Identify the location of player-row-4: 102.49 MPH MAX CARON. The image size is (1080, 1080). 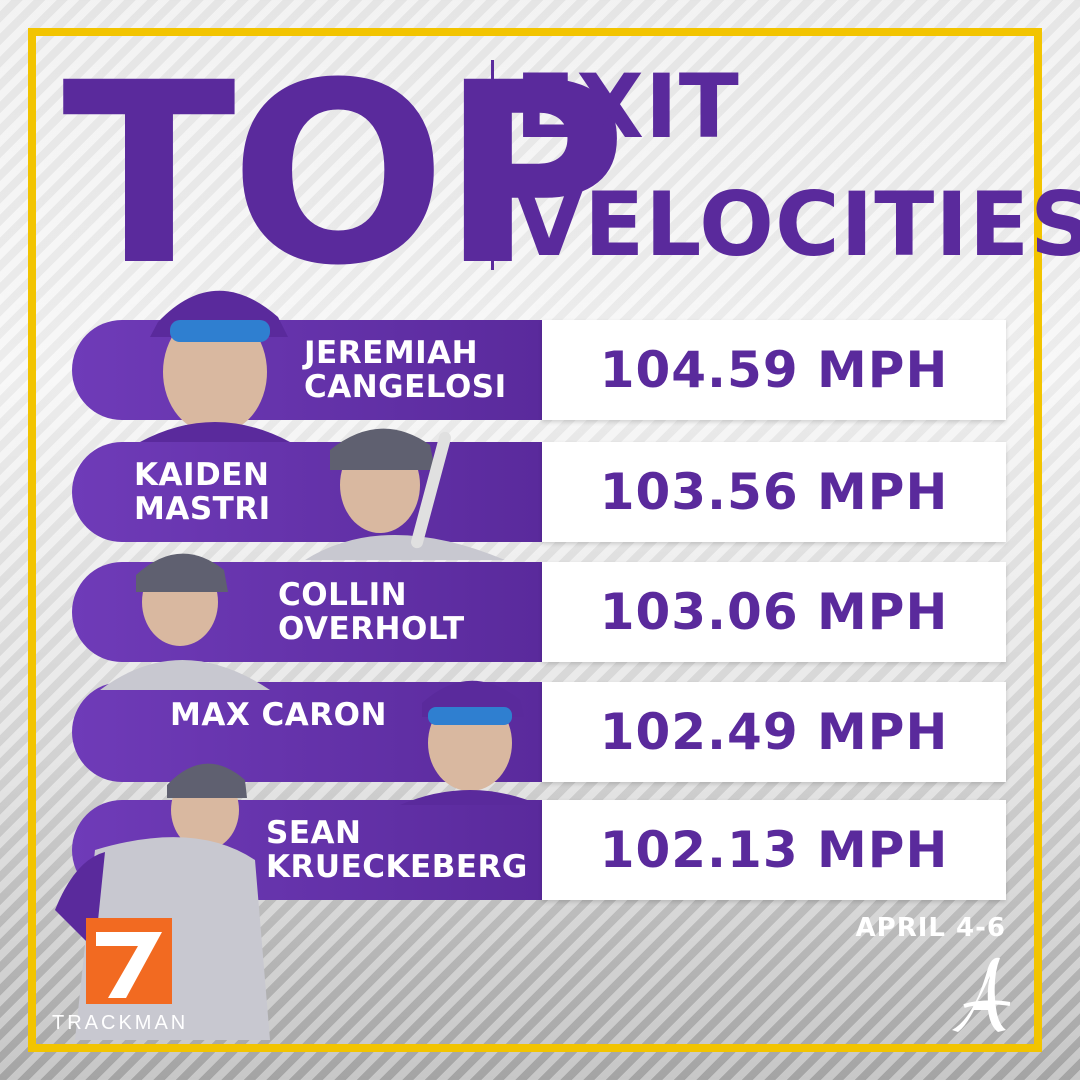
(539, 732).